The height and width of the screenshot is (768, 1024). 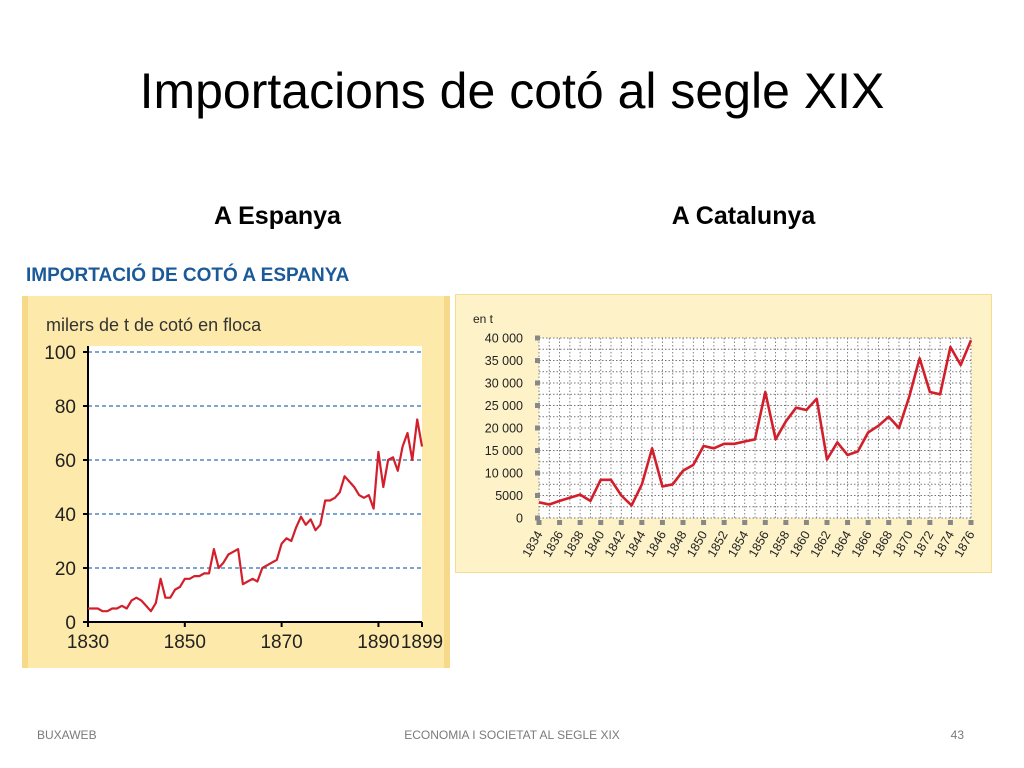 I want to click on chart2-y-tick-label: 20 000, so click(x=504, y=429).